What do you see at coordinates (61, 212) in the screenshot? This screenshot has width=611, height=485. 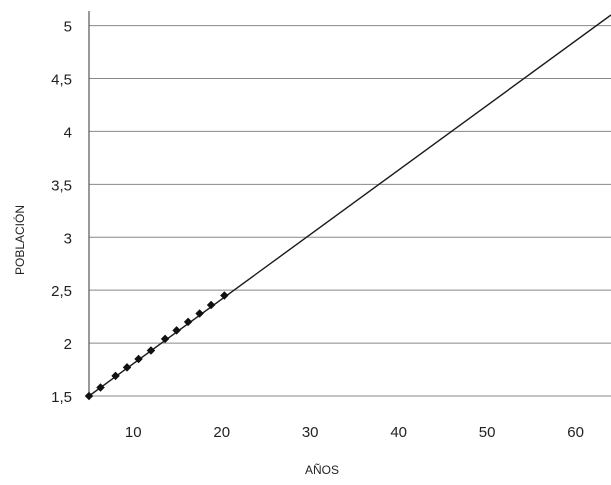 I see `y-tick-labels: 1,5 2 2,5 3 3,5 4 4,5 5` at bounding box center [61, 212].